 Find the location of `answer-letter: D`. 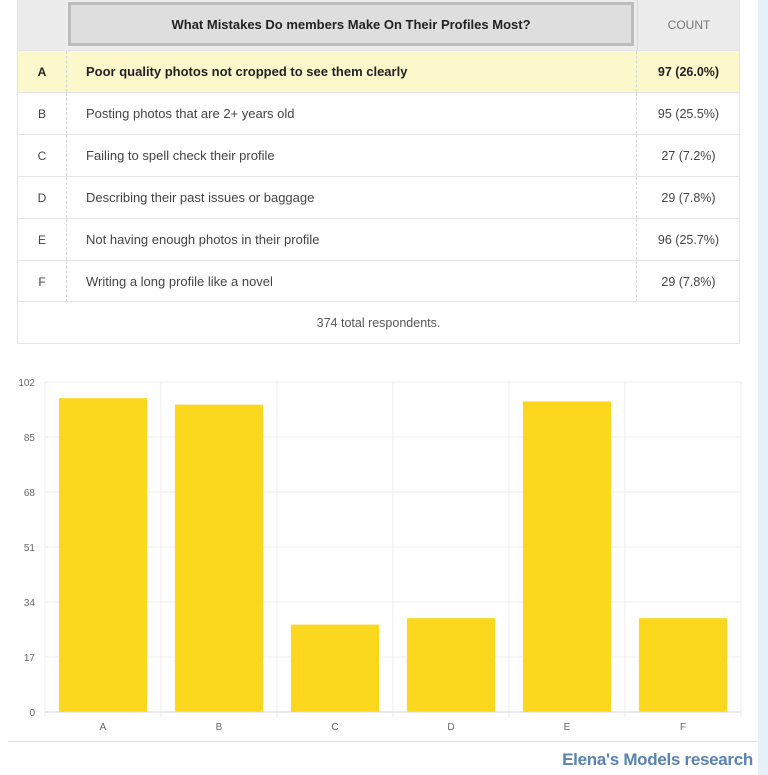

answer-letter: D is located at coordinates (42, 197).